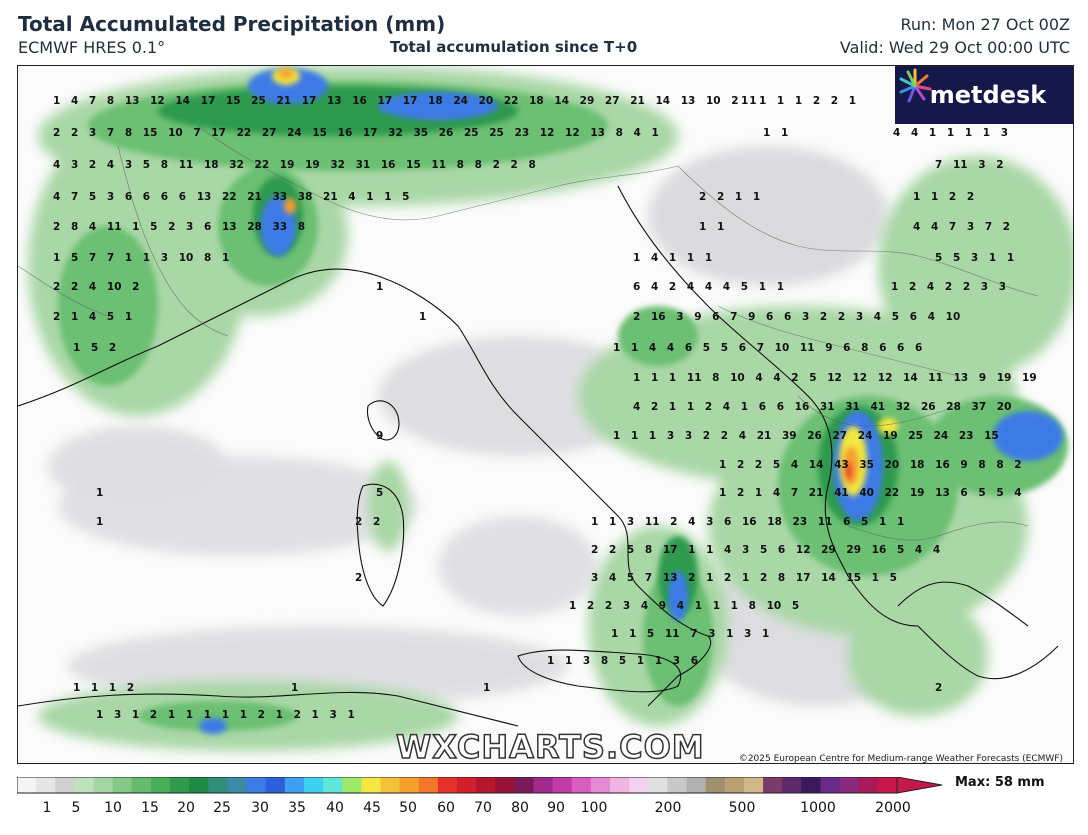  Describe the element at coordinates (113, 808) in the screenshot. I see `scale-tick: 10` at that location.